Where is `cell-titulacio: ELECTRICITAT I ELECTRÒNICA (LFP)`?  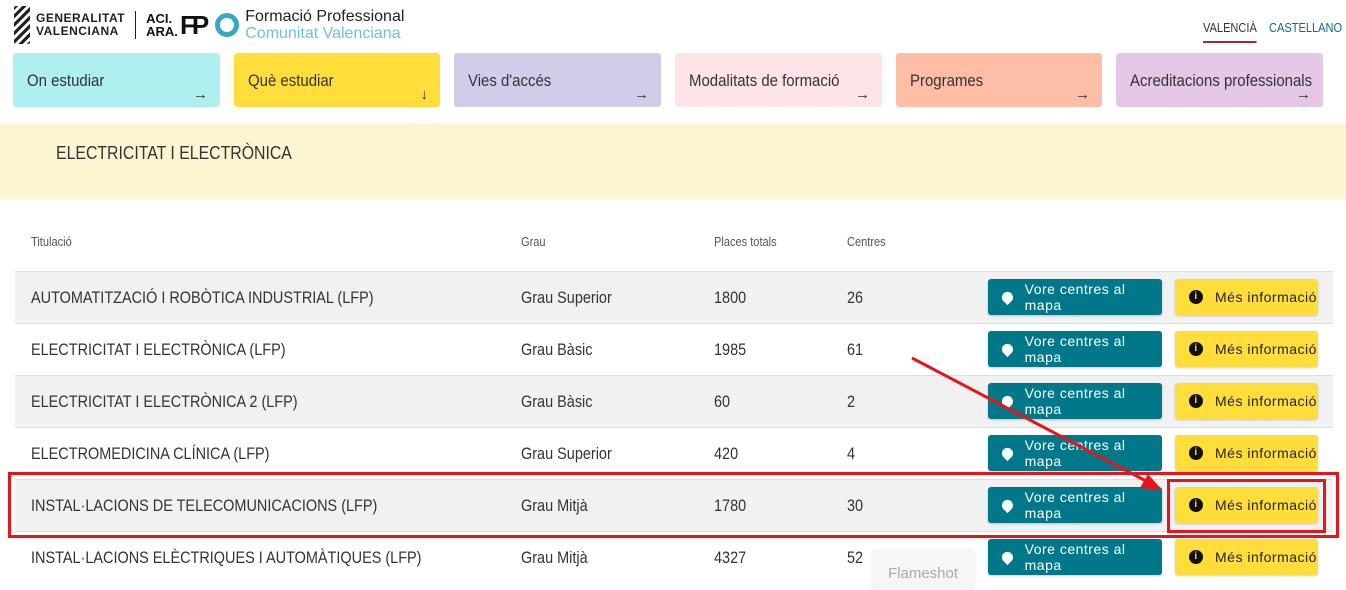 cell-titulacio: ELECTRICITAT I ELECTRÒNICA (LFP) is located at coordinates (158, 349).